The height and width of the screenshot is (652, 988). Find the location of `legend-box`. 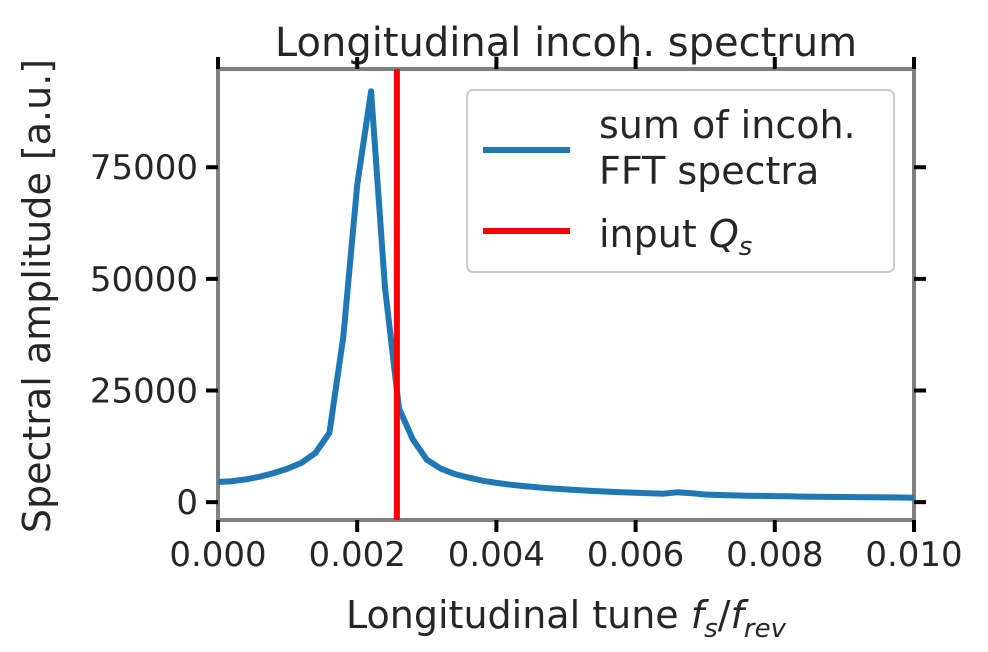

legend-box is located at coordinates (680, 181).